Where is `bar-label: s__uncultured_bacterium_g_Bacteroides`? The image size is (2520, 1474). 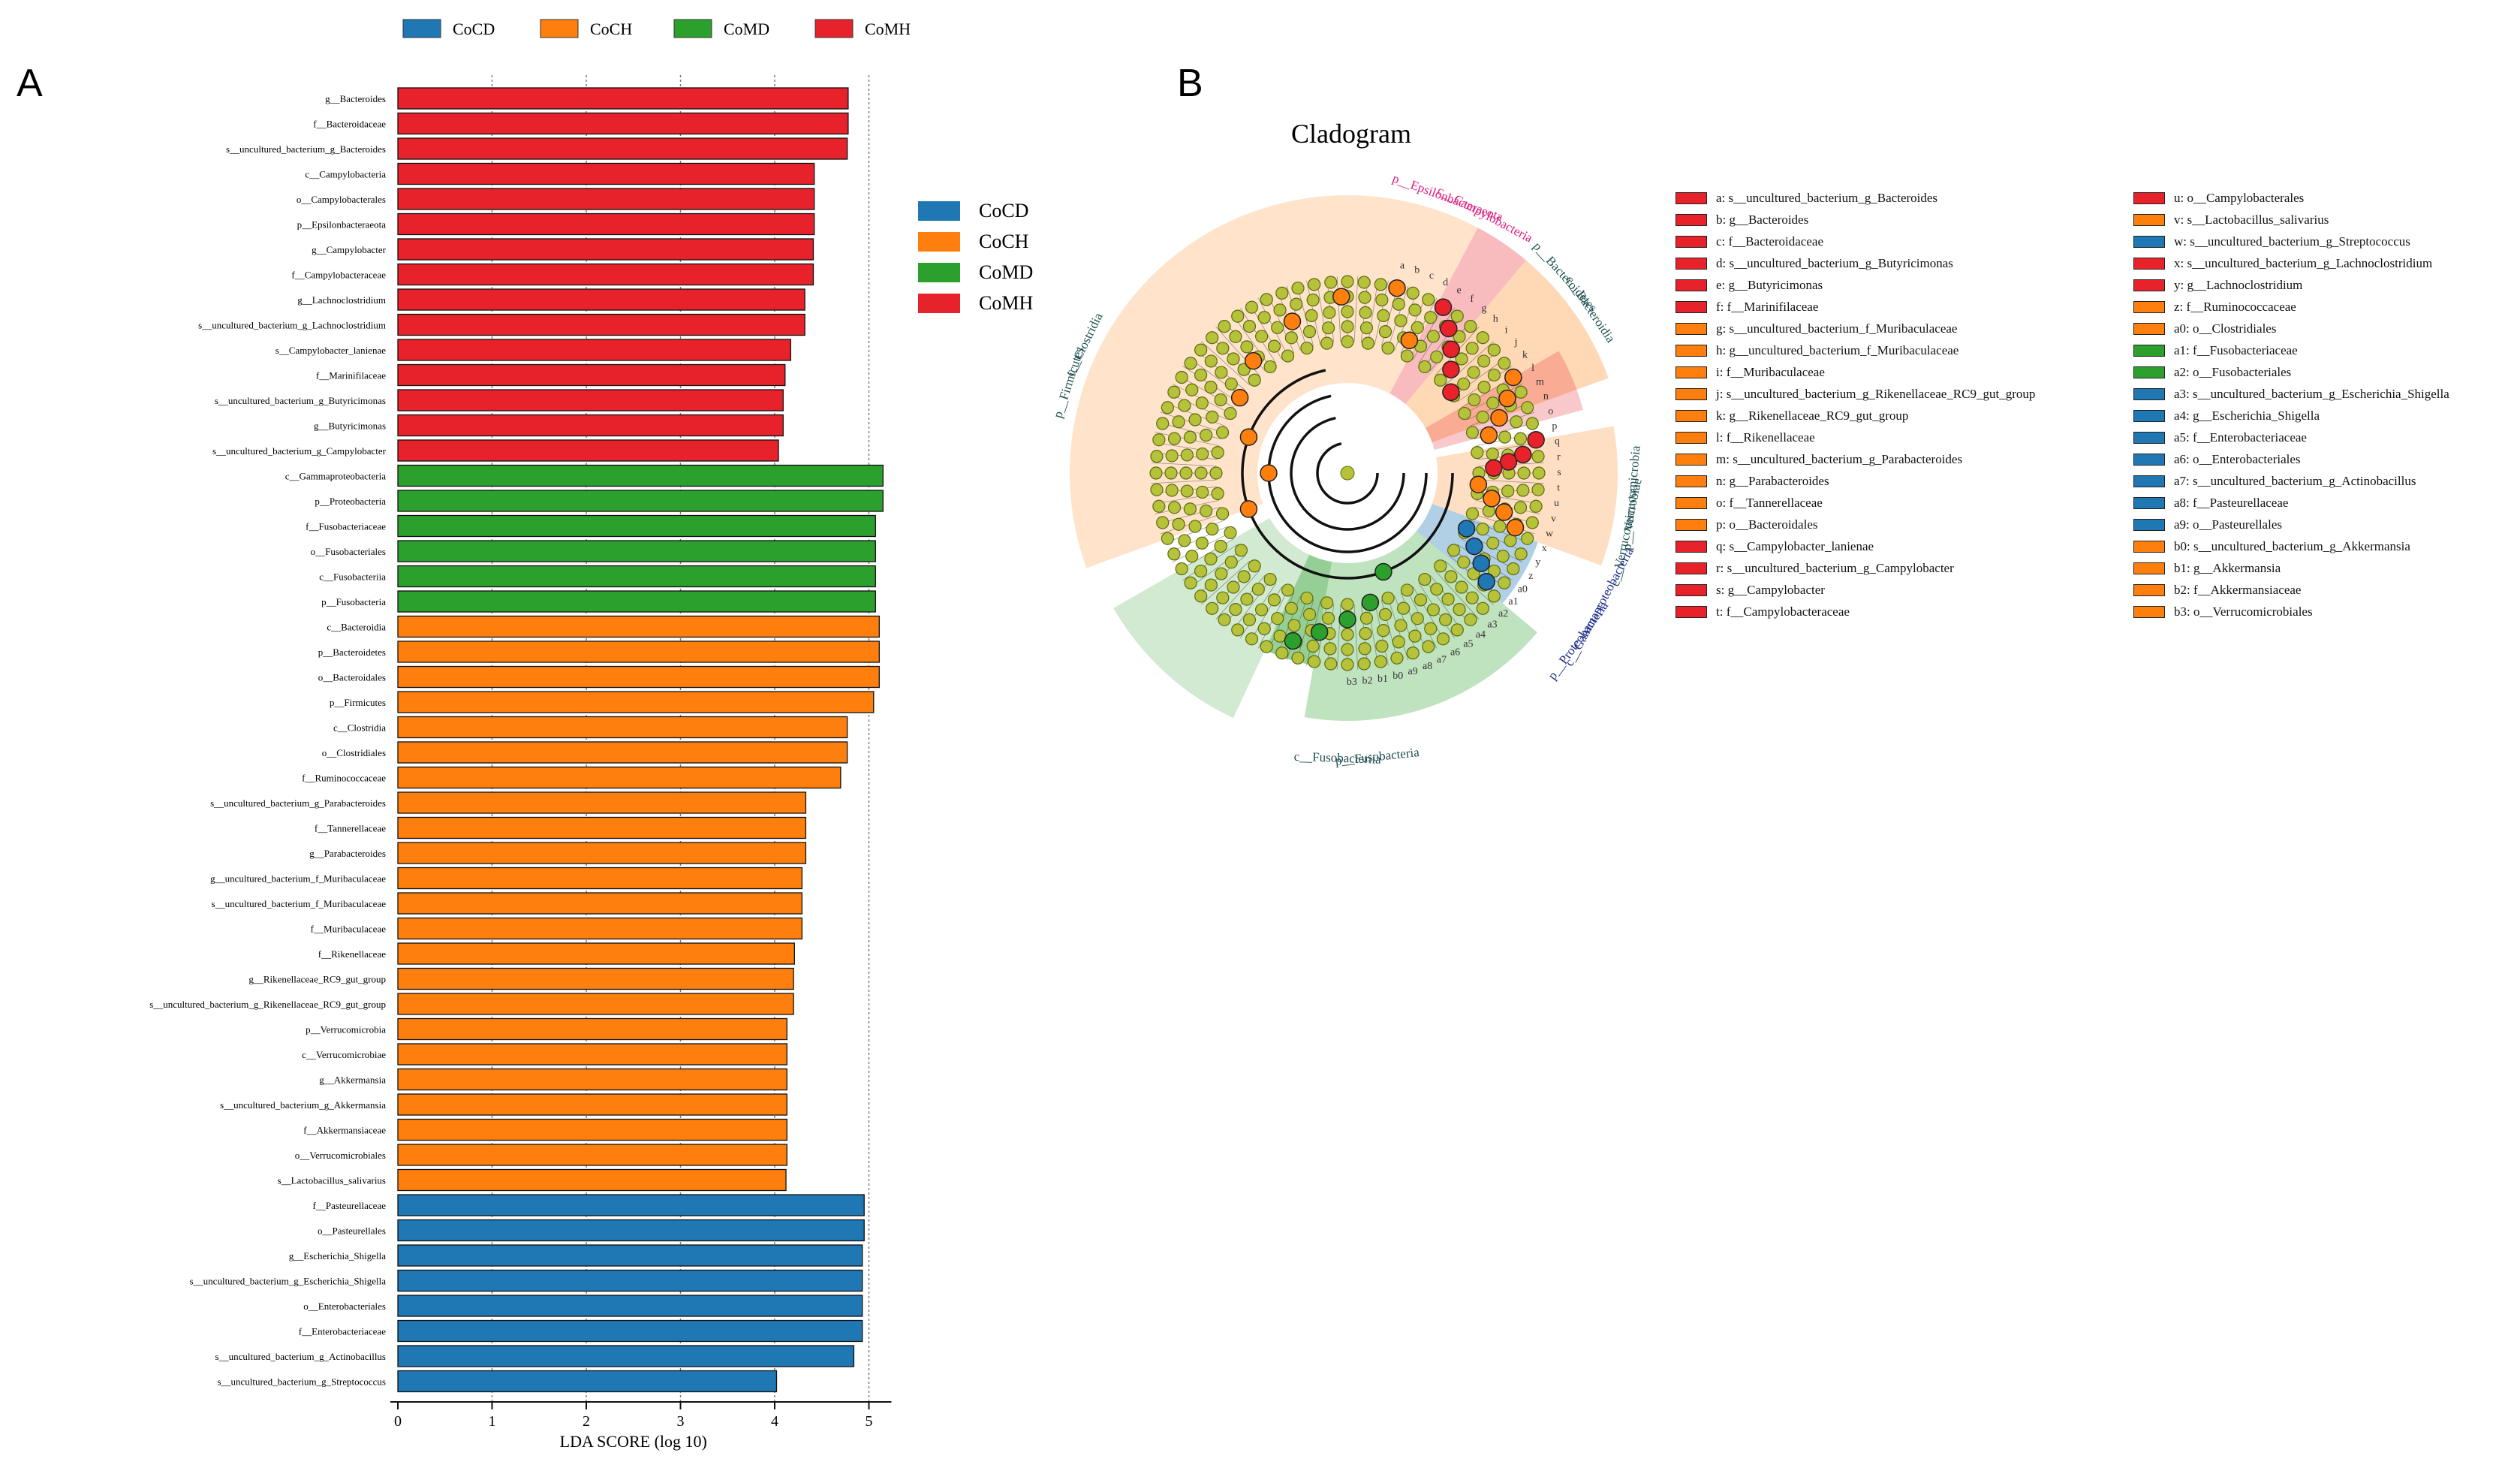
bar-label: s__uncultured_bacterium_g_Bacteroides is located at coordinates (306, 149).